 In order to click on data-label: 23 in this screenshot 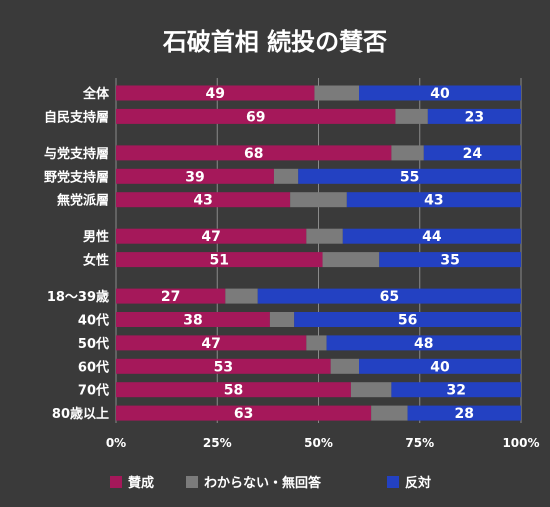, I will do `click(474, 117)`.